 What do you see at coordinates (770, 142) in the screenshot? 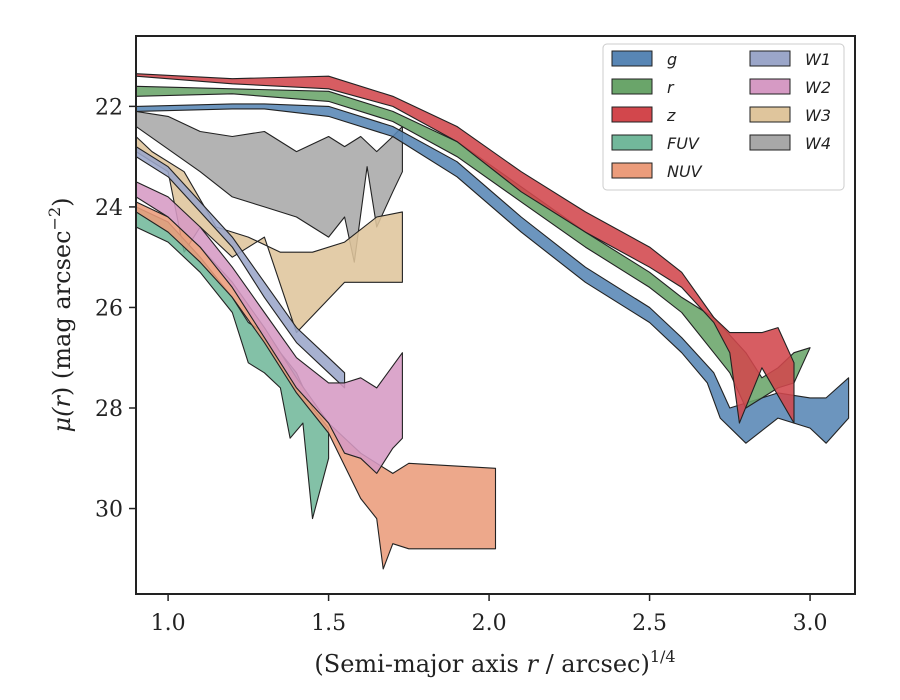
I see `legend-swatch-w4` at bounding box center [770, 142].